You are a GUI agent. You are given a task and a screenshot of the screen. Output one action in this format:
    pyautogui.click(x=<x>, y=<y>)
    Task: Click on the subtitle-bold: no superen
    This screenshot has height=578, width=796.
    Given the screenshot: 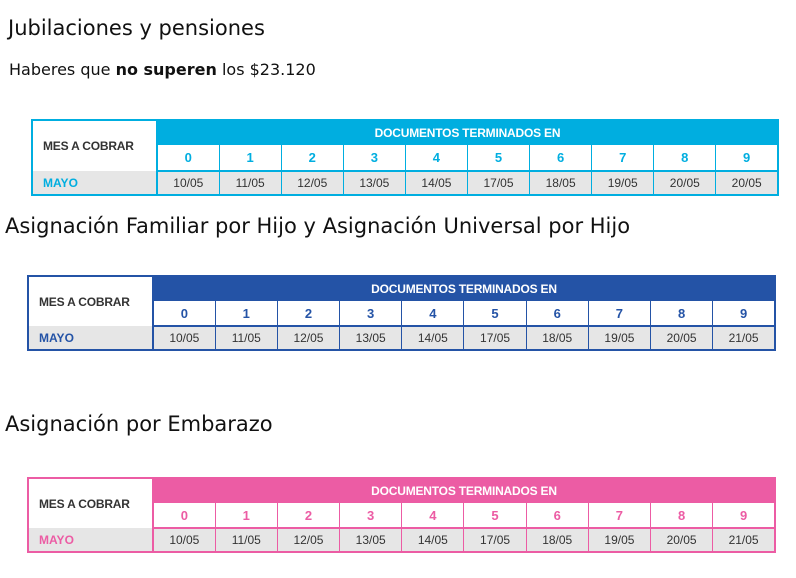 What is the action you would take?
    pyautogui.click(x=166, y=69)
    